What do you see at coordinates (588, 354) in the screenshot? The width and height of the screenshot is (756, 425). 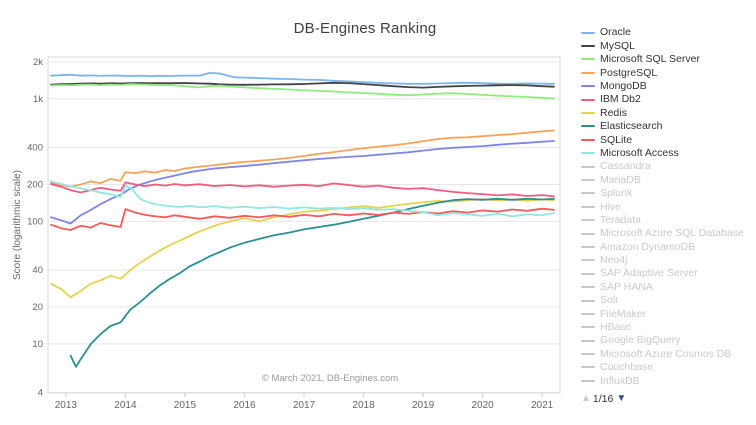 I see `legend-swatch-microsoft-azure-cosmos-db` at bounding box center [588, 354].